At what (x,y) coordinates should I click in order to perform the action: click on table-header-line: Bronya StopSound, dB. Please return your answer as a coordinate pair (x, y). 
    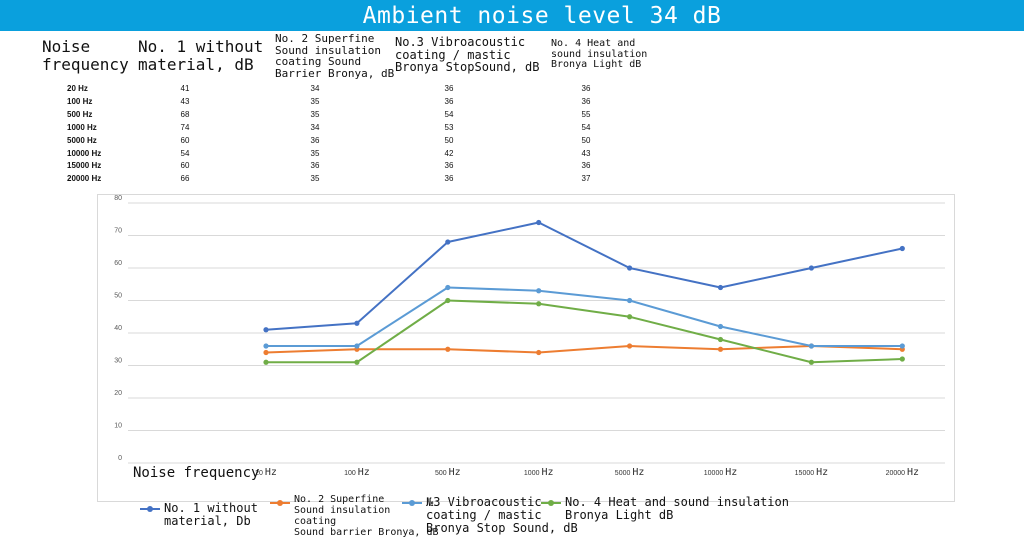
    Looking at the image, I should click on (467, 67).